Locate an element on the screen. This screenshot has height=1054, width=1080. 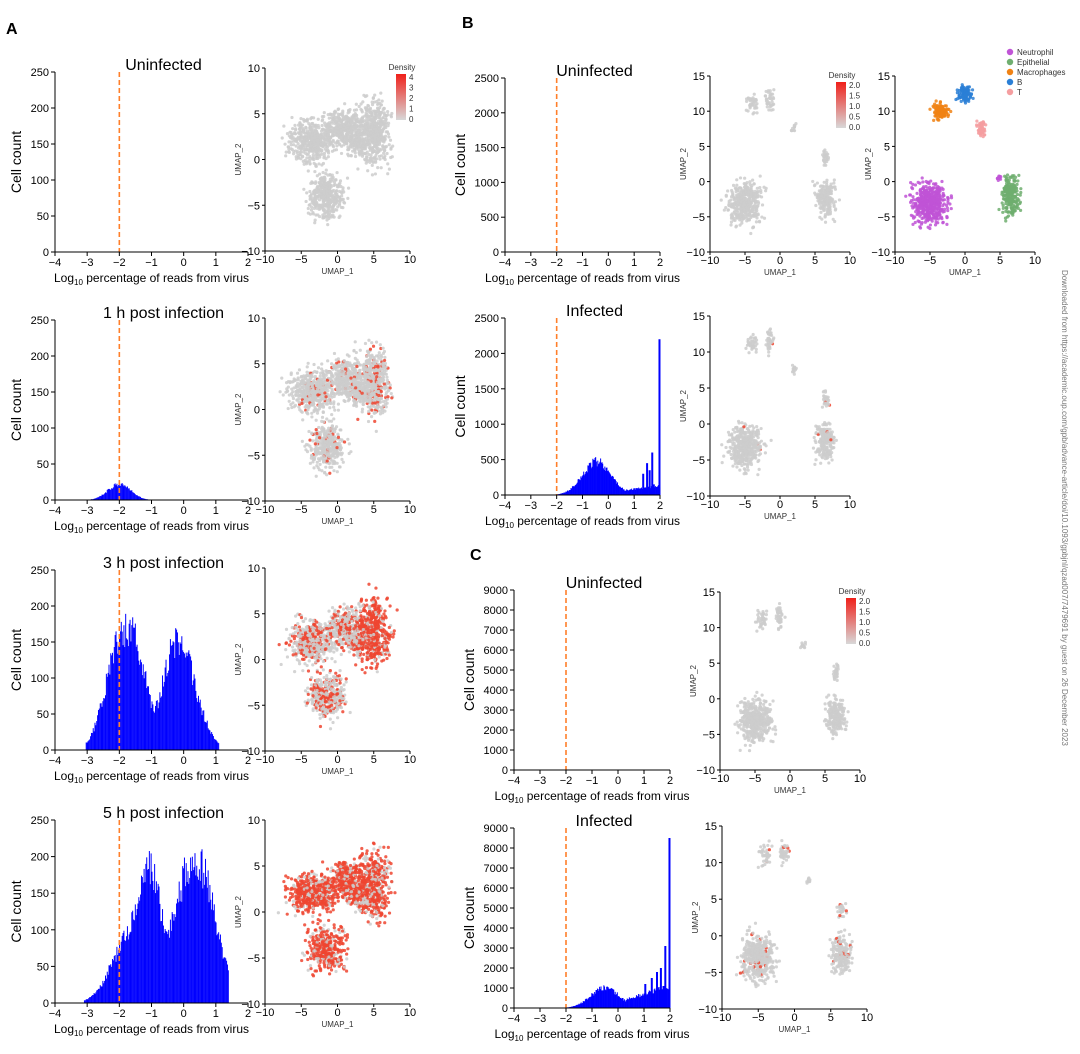
umap-y-label: UMAP_2 is located at coordinates (238, 409).